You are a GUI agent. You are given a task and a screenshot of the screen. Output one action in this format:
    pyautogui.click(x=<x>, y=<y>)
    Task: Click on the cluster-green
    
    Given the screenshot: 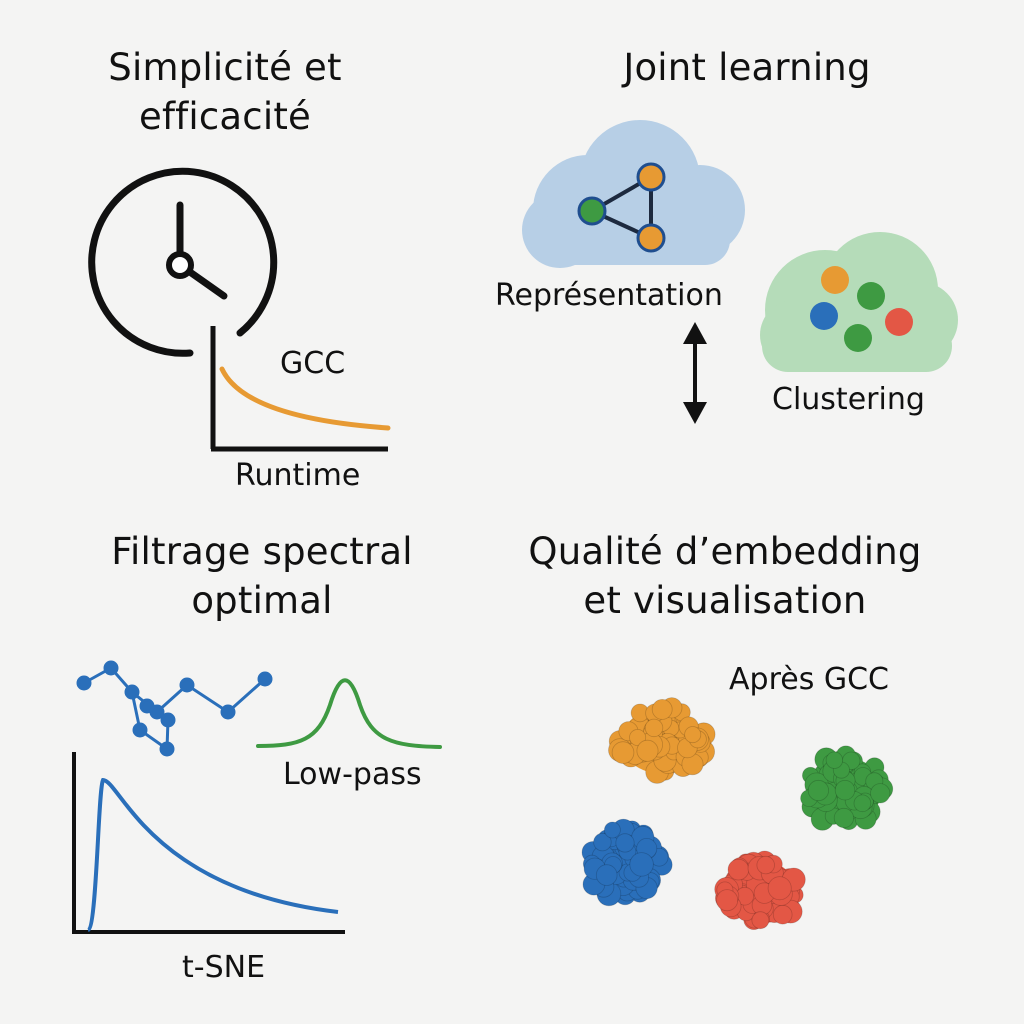 What is the action you would take?
    pyautogui.click(x=847, y=788)
    